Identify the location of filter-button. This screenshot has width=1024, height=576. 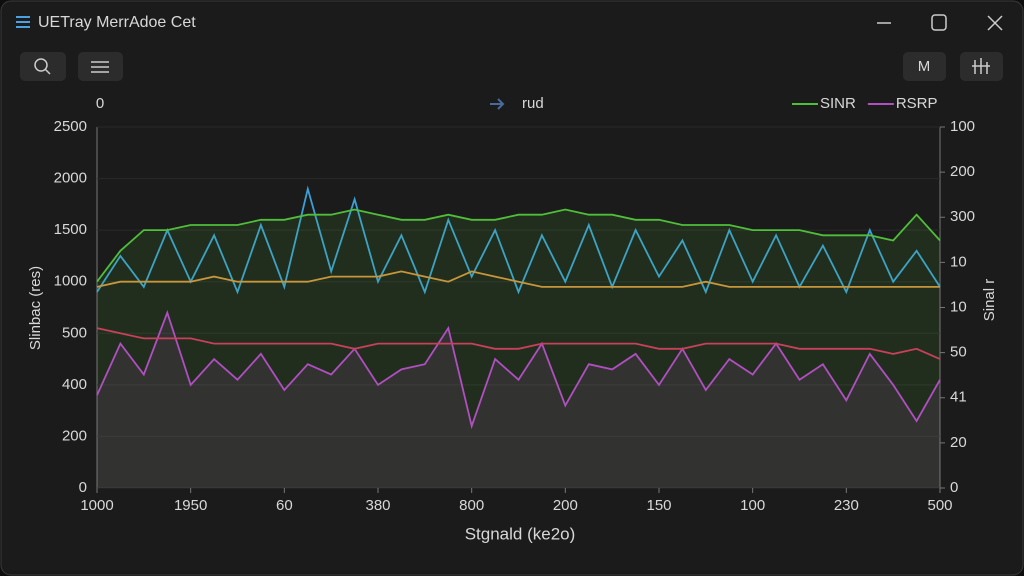
(100, 66).